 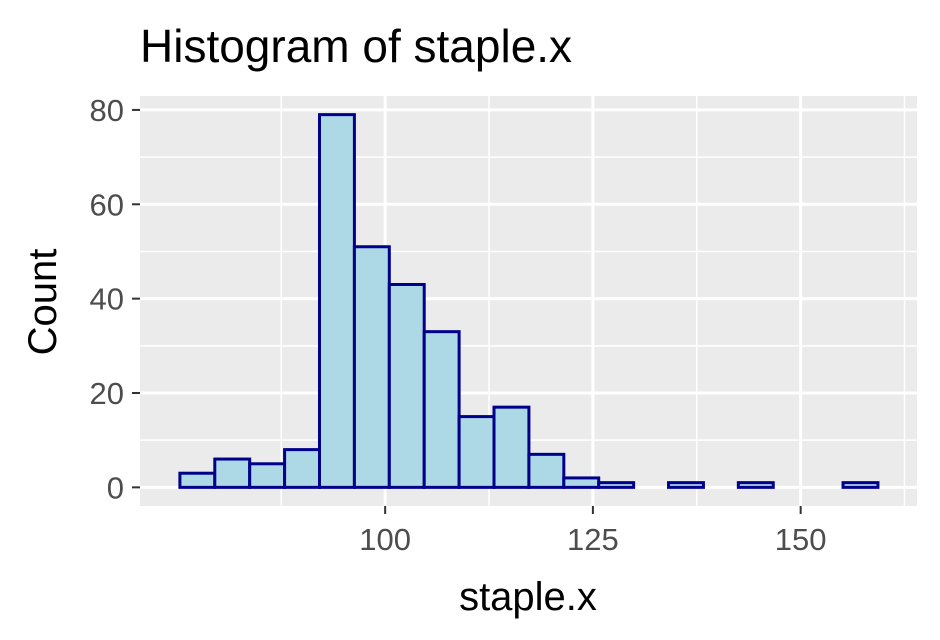 I want to click on y-axis-title: Count, so click(x=43, y=302).